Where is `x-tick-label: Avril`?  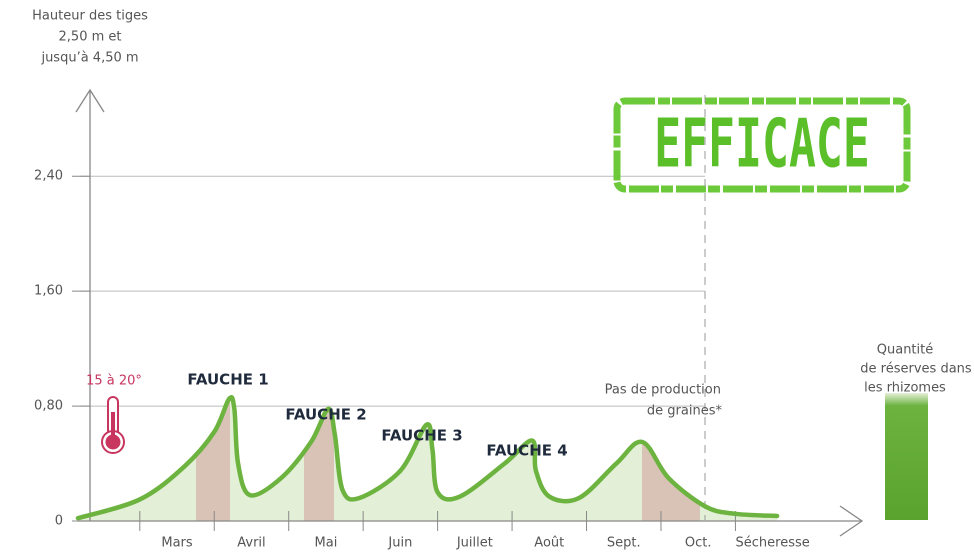
x-tick-label: Avril is located at coordinates (251, 543).